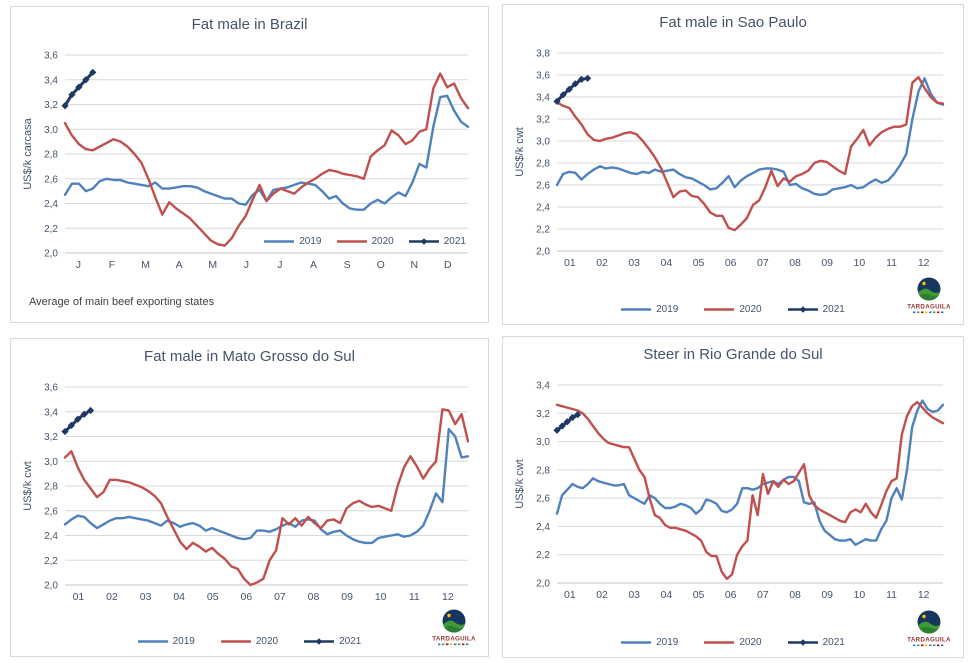 The height and width of the screenshot is (663, 970). What do you see at coordinates (733, 354) in the screenshot?
I see `chart-title: Steer in Rio Grande do Sul` at bounding box center [733, 354].